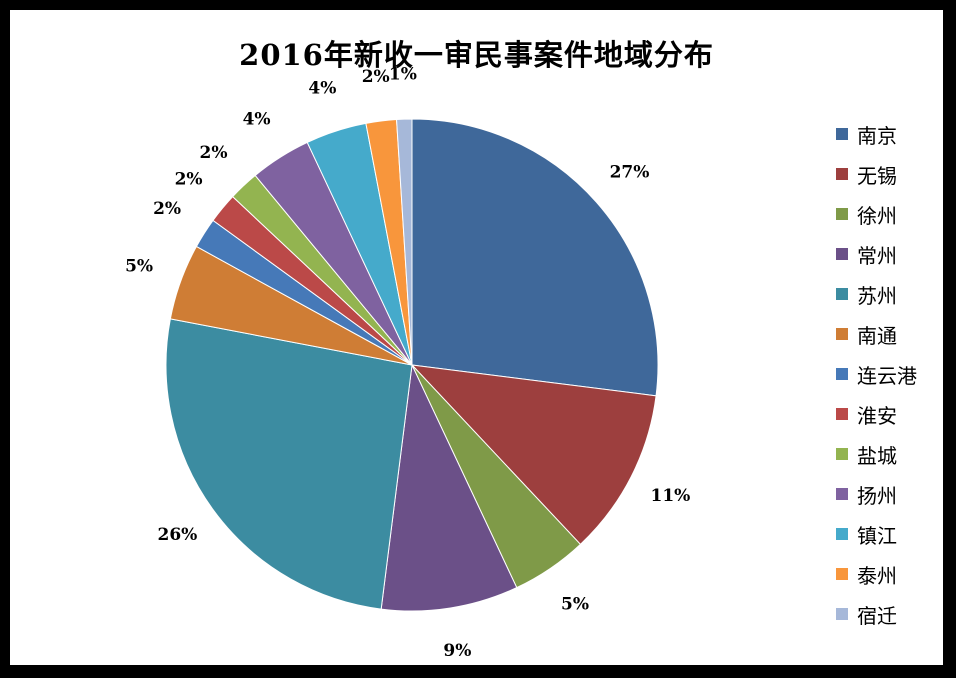  I want to click on legend-label: 南通, so click(877, 335).